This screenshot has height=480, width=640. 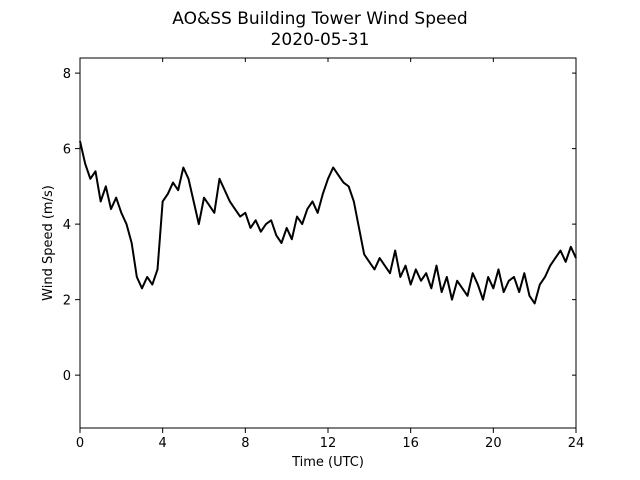 What do you see at coordinates (163, 443) in the screenshot?
I see `x-tick-label: 4` at bounding box center [163, 443].